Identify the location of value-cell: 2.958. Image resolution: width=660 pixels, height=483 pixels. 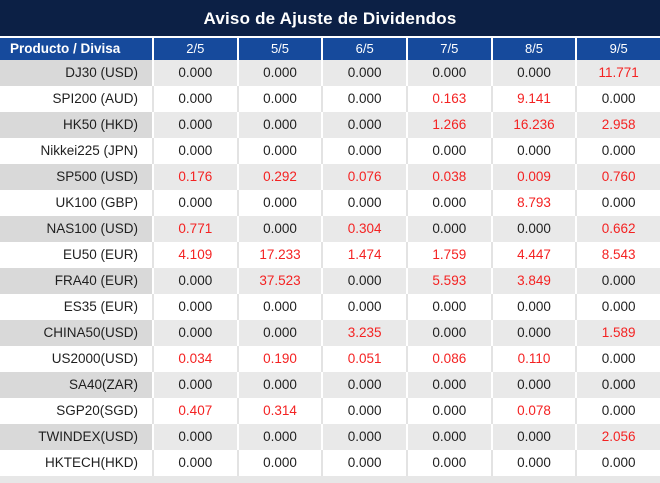
(617, 125).